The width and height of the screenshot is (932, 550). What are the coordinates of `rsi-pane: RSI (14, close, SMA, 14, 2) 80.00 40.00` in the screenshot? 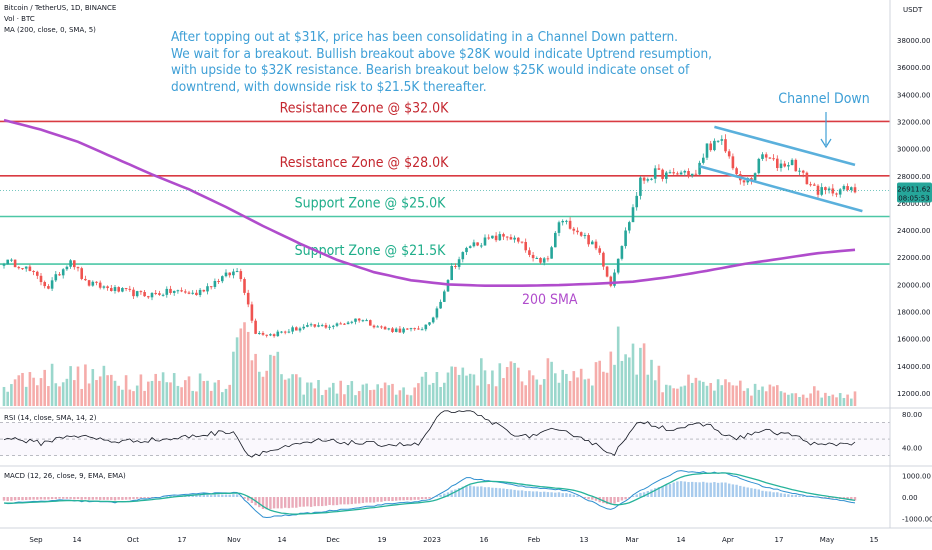 It's located at (461, 434).